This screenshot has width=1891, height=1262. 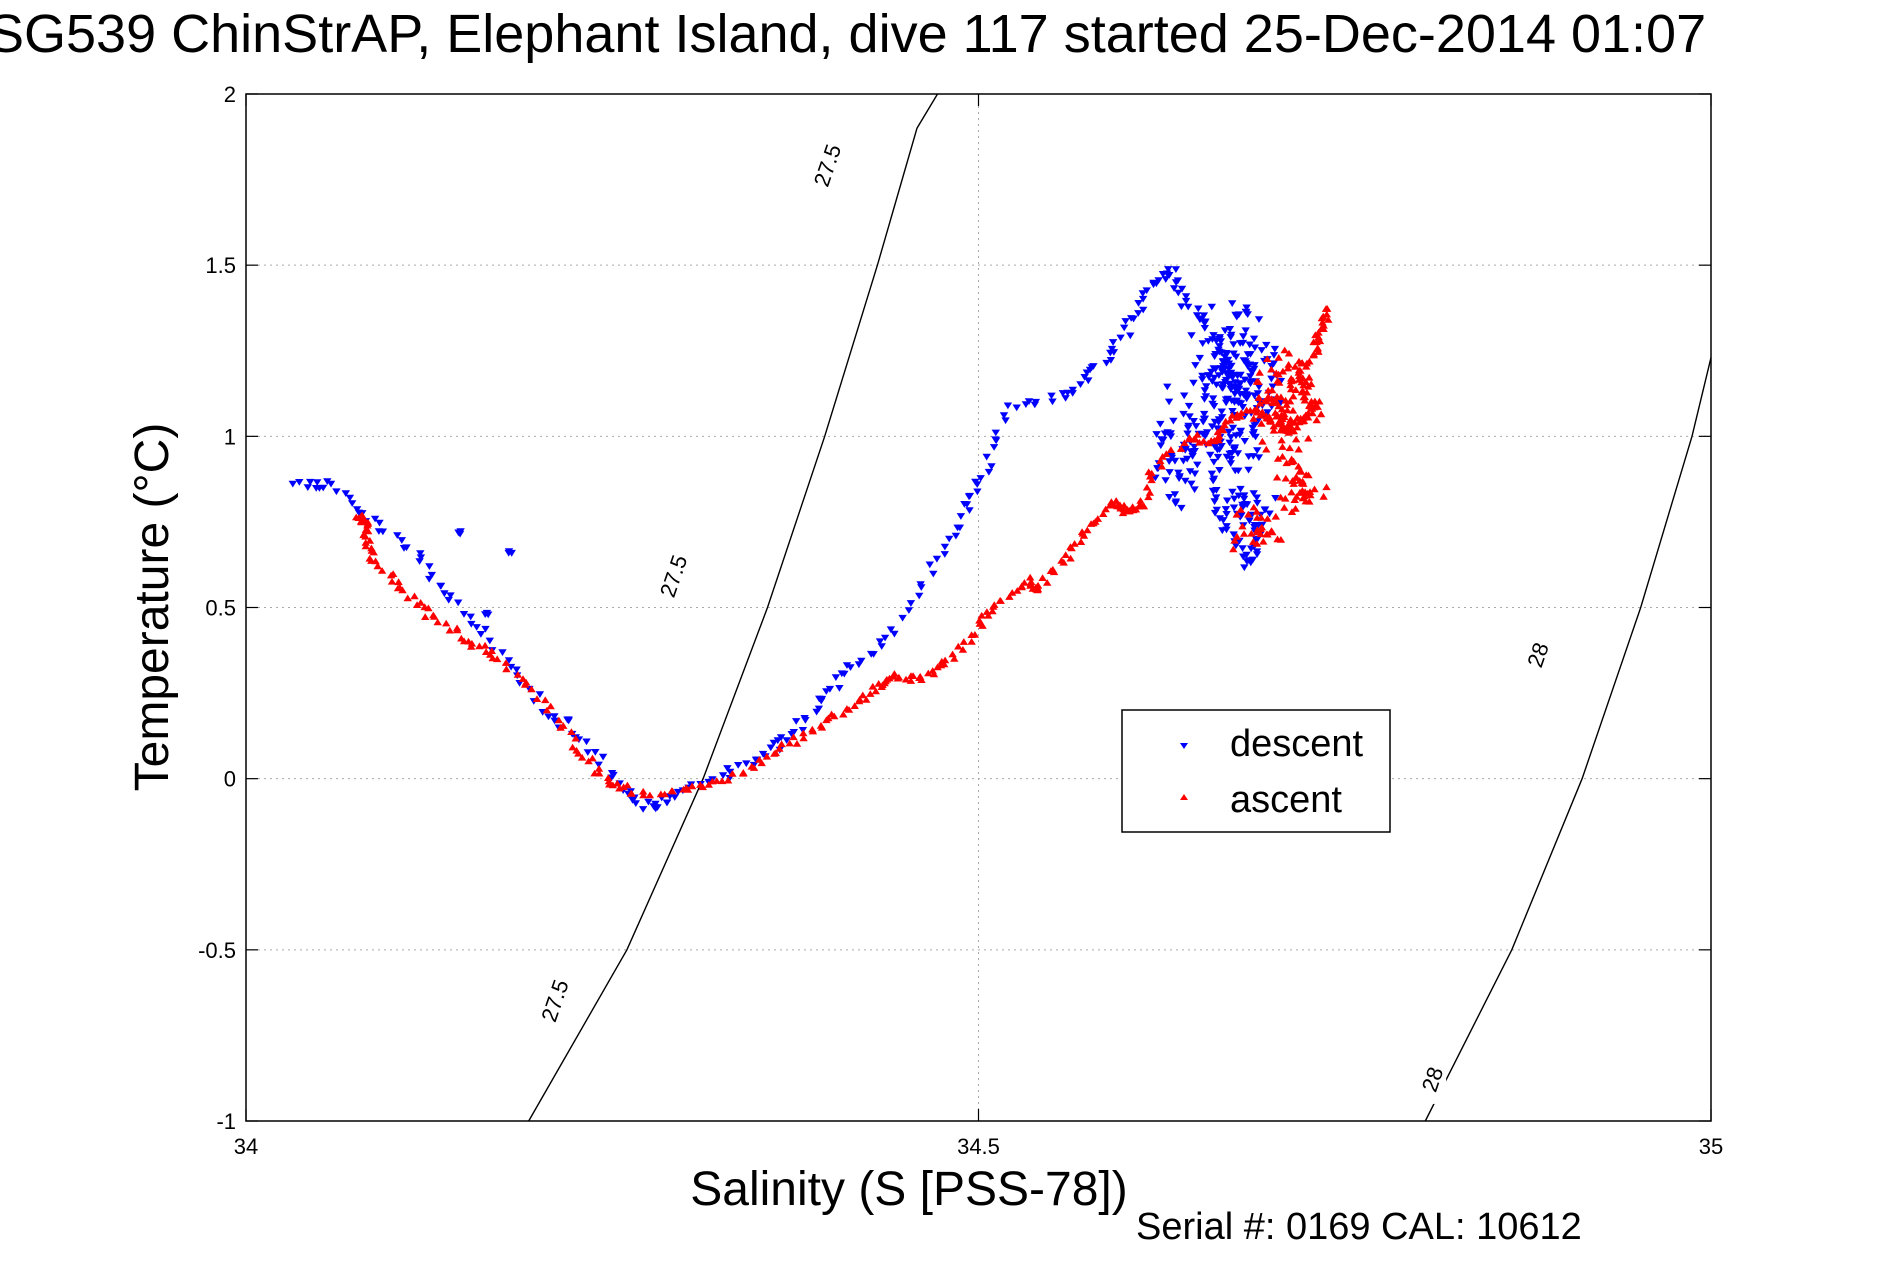 What do you see at coordinates (908, 1189) in the screenshot?
I see `x-axis-label: Salinity (S [PSS-78])` at bounding box center [908, 1189].